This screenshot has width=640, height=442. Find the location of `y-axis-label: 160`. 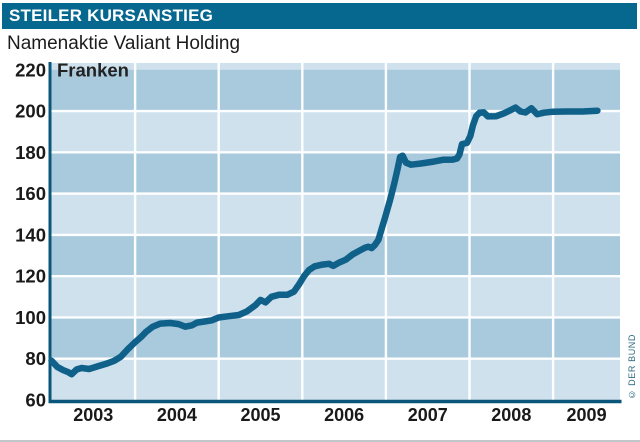

y-axis-label: 160 is located at coordinates (30, 193).